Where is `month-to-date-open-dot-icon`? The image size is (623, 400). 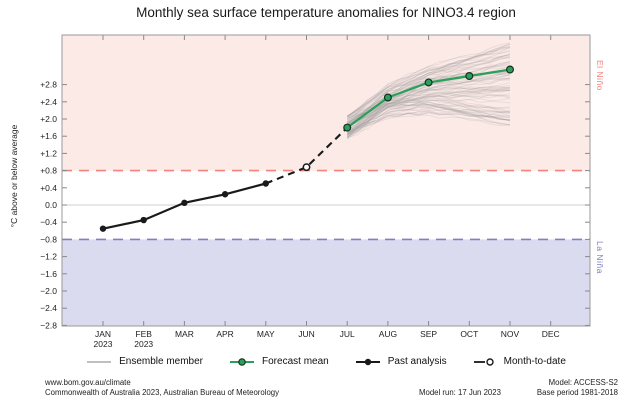
month-to-date-open-dot-icon is located at coordinates (483, 361).